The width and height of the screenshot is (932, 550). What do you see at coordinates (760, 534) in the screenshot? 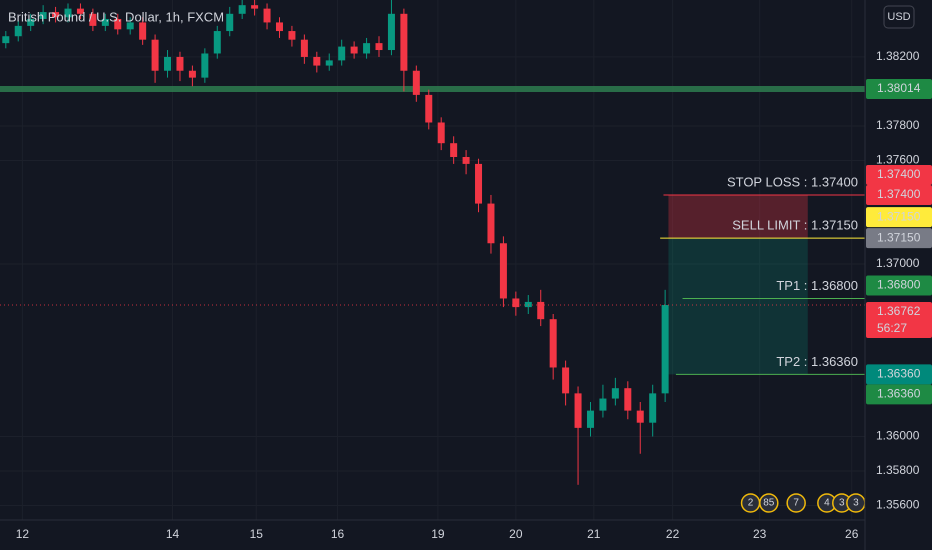
I see `x-tick-label: 23` at bounding box center [760, 534].